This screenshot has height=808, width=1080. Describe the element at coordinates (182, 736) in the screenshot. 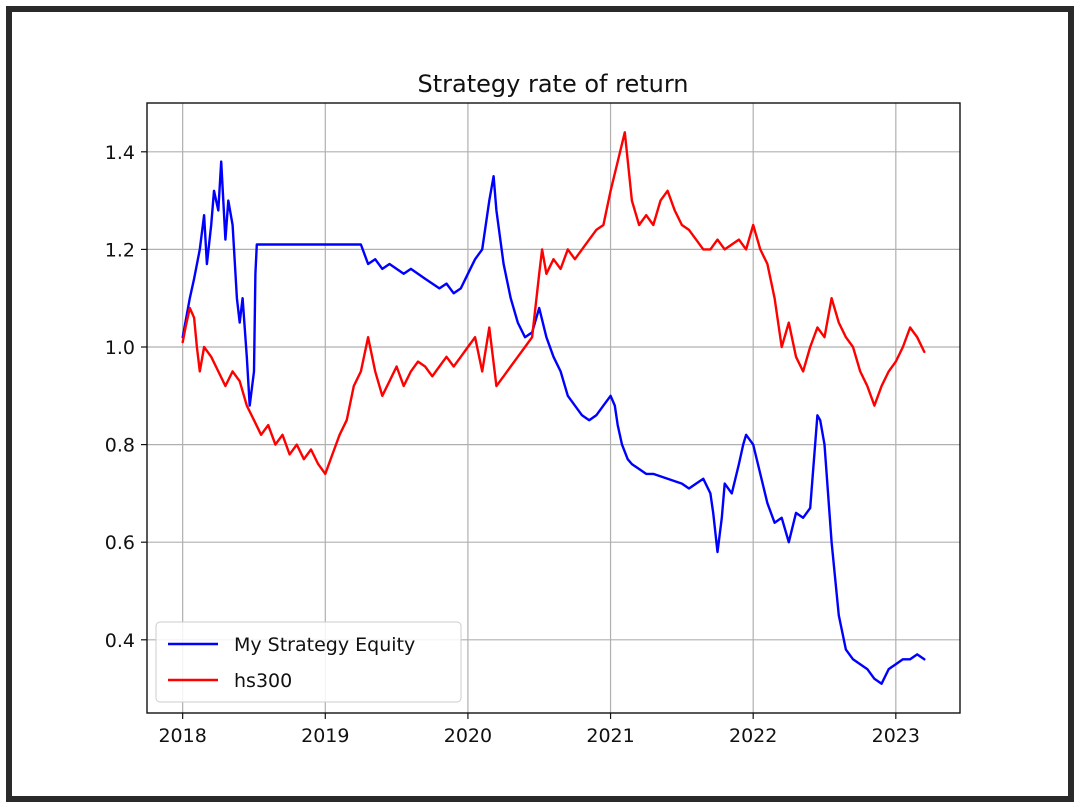

I see `x-tick-label: 2018` at that location.